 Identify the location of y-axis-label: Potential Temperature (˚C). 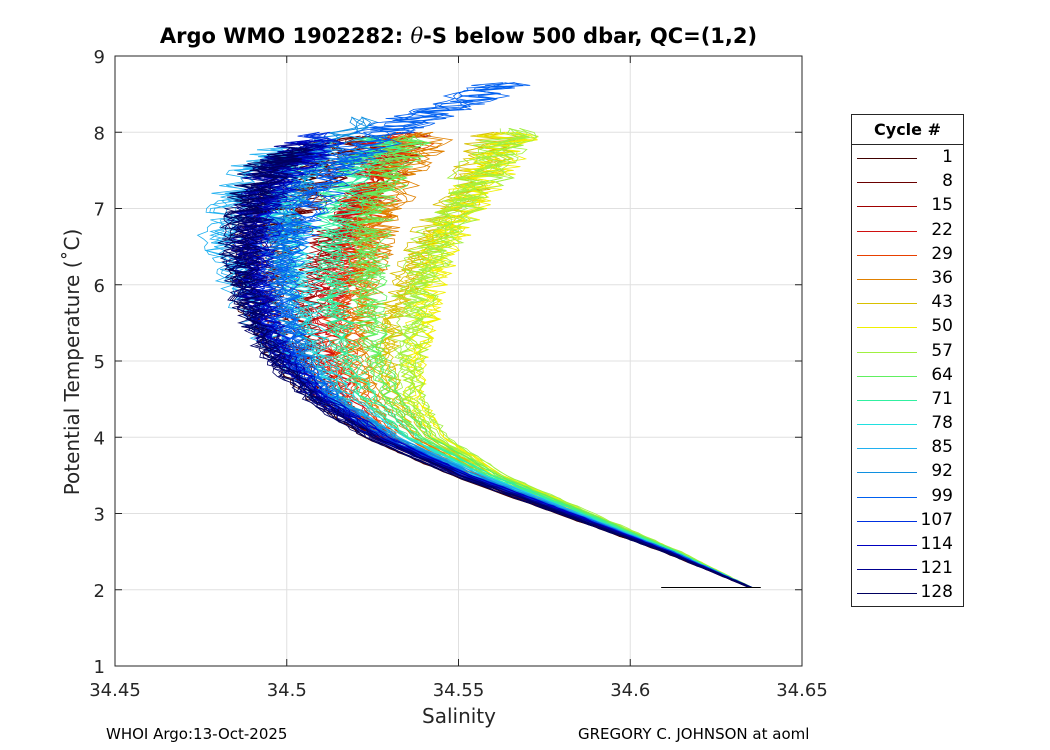
(72, 362).